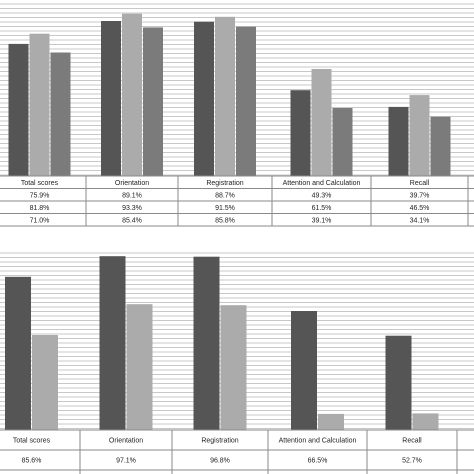 The height and width of the screenshot is (474, 474). What do you see at coordinates (18, 353) in the screenshot?
I see `bottom-bar-s1-c1` at bounding box center [18, 353].